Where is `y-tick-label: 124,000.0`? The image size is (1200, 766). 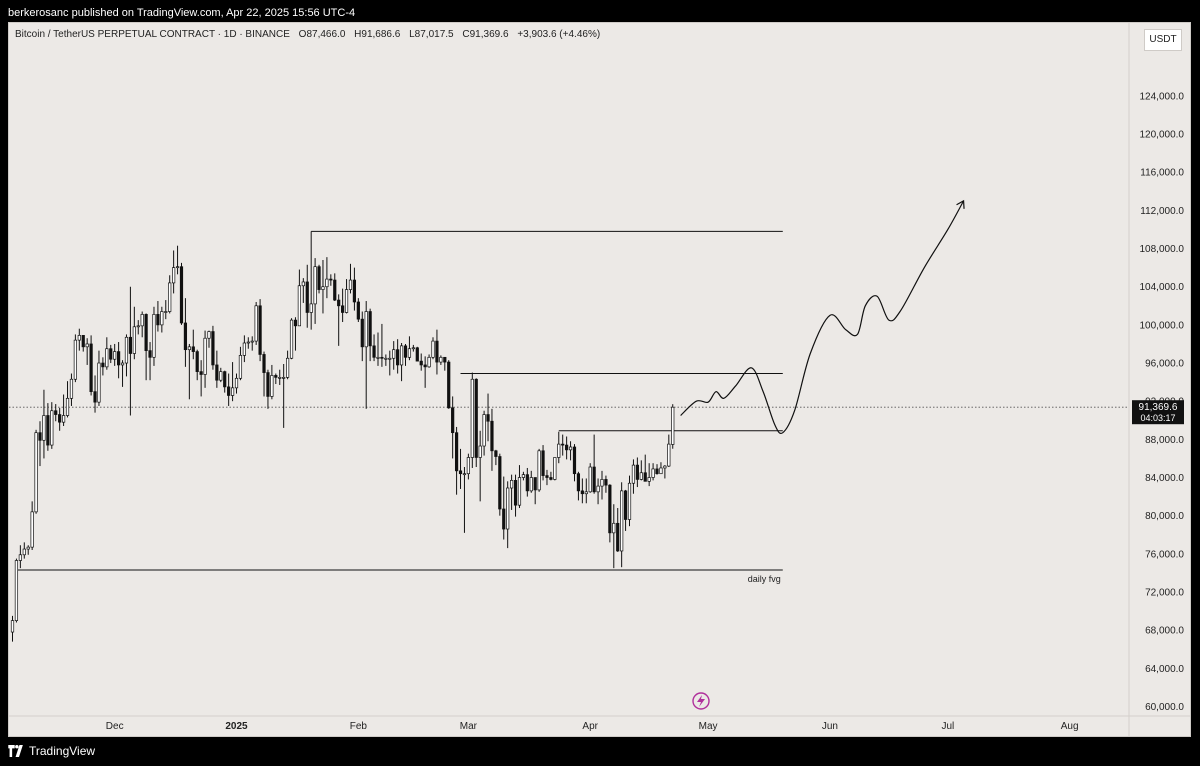
y-tick-label: 124,000.0 is located at coordinates (1162, 96).